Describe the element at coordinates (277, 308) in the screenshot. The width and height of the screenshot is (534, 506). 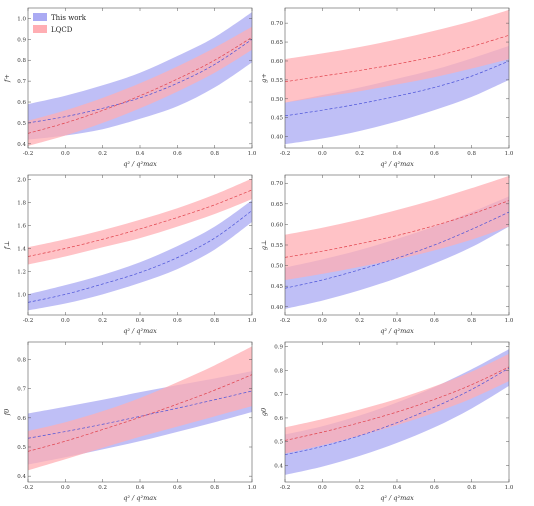
I see `y-tick-label: 0.40` at that location.